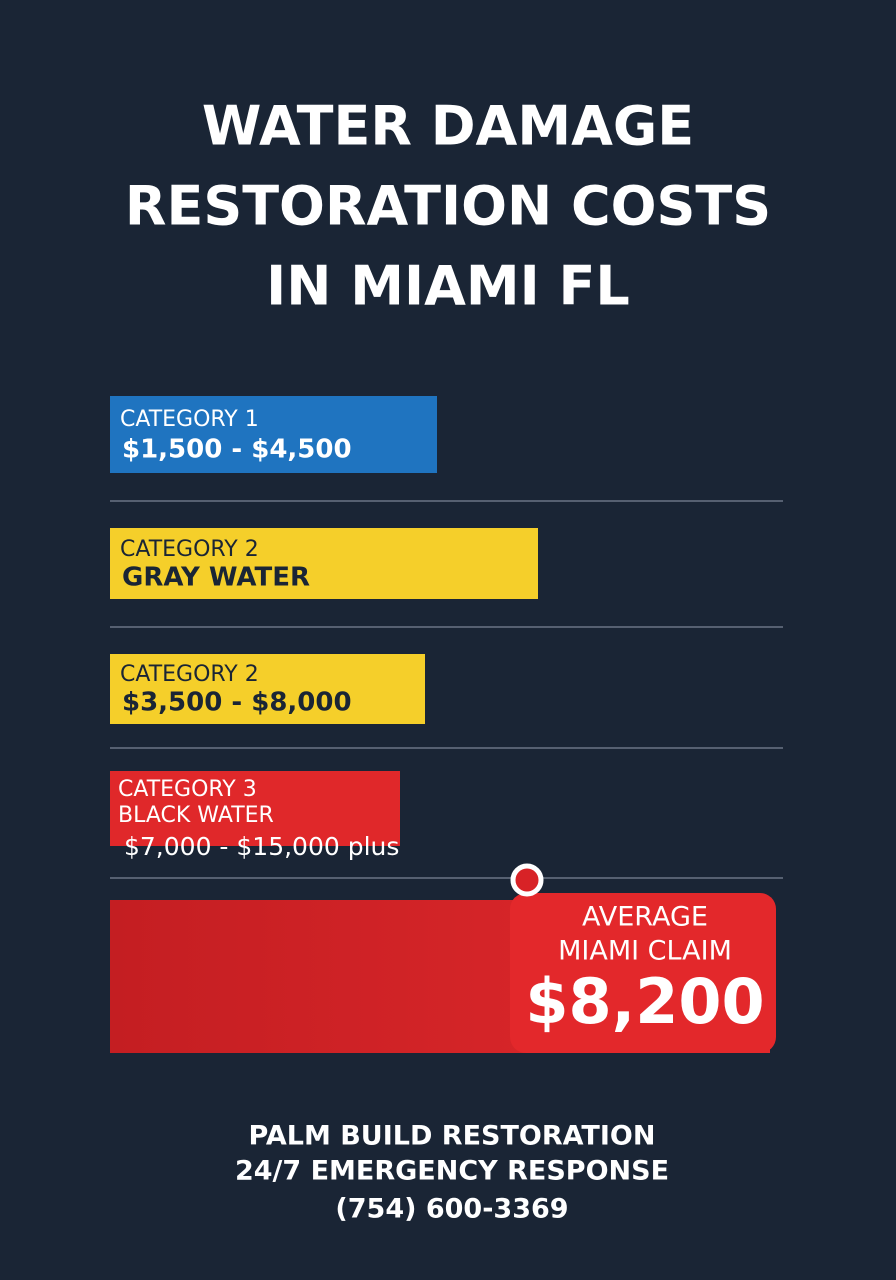 This screenshot has width=896, height=1280. What do you see at coordinates (189, 419) in the screenshot?
I see `item-label: CATEGORY 1` at bounding box center [189, 419].